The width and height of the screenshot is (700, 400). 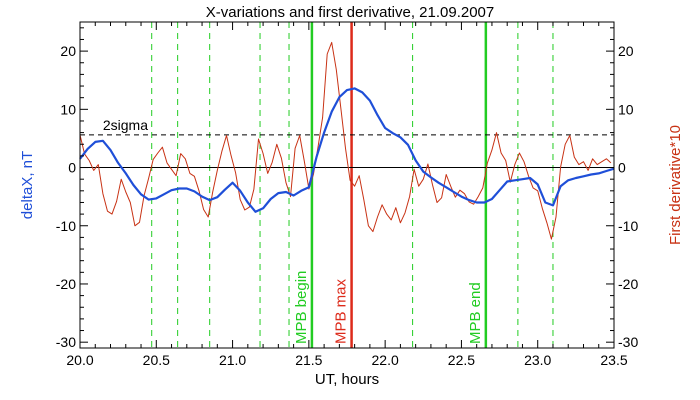 I want to click on x-tick-label-2: 21.0, so click(x=232, y=360).